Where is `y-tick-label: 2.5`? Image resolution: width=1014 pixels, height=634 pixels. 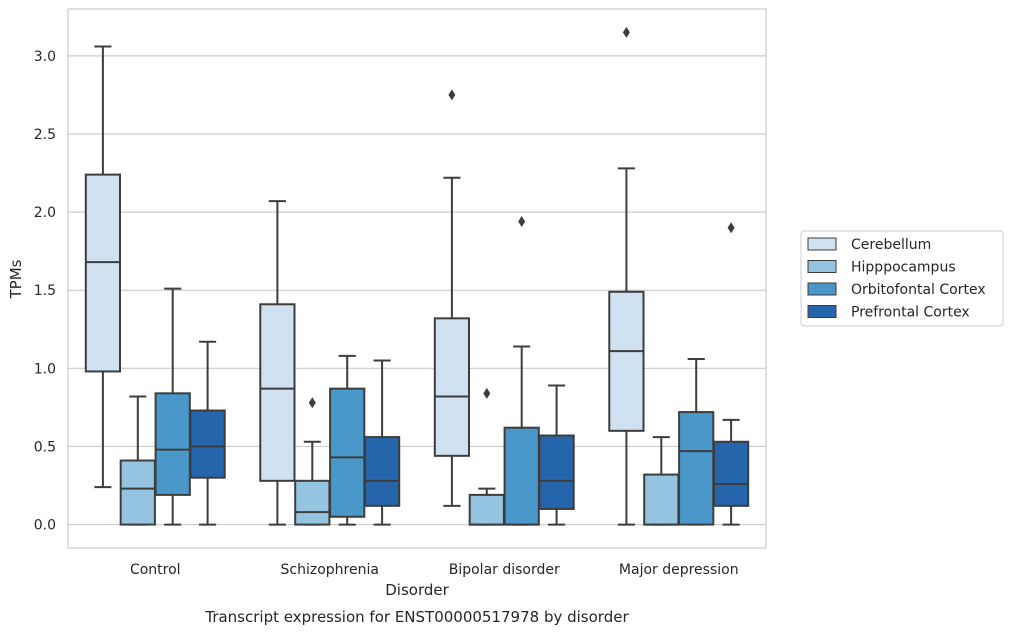 y-tick-label: 2.5 is located at coordinates (45, 135).